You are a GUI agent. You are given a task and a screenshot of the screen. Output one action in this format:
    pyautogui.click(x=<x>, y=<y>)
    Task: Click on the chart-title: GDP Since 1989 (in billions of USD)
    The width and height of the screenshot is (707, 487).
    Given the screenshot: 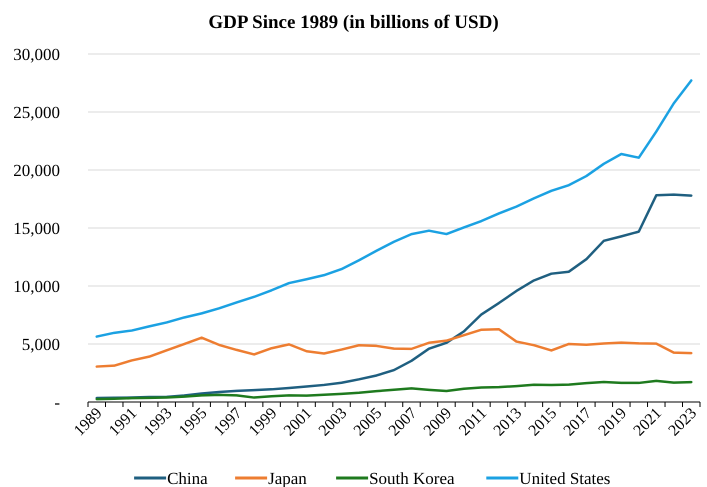 What is the action you would take?
    pyautogui.click(x=353, y=22)
    